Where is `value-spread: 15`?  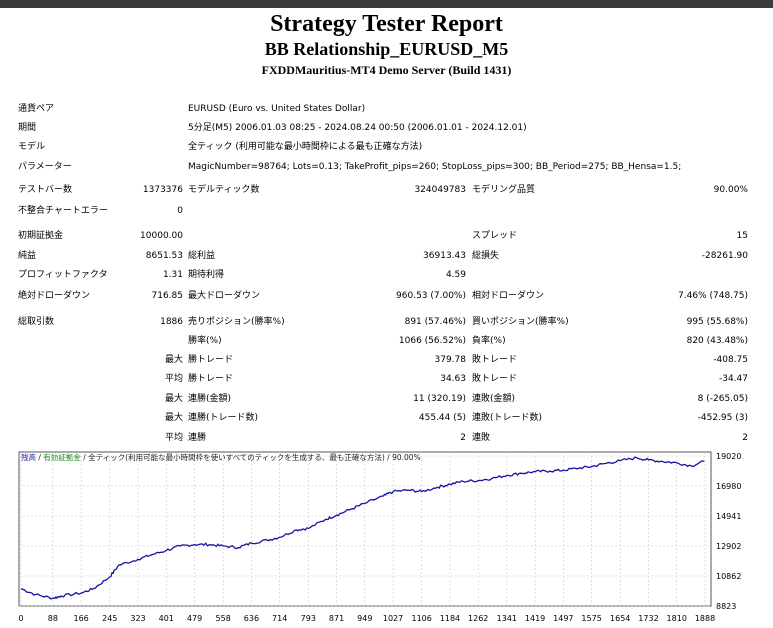 value-spread: 15 is located at coordinates (742, 236).